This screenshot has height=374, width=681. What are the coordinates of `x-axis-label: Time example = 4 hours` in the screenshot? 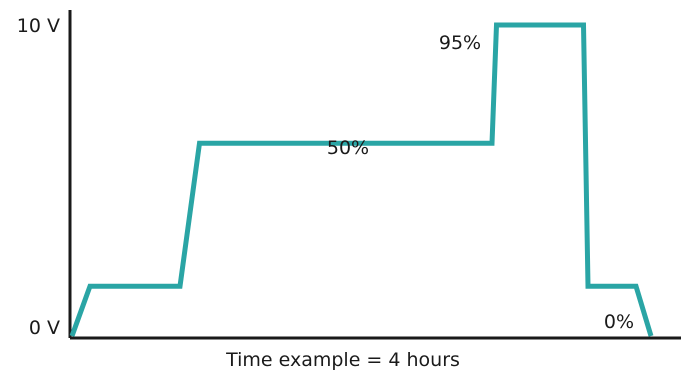 It's located at (342, 360).